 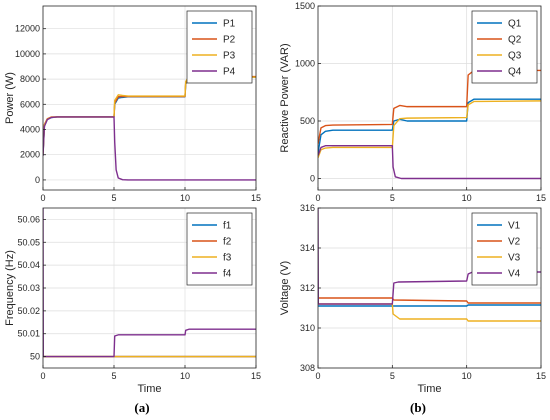 What do you see at coordinates (515, 56) in the screenshot?
I see `legend-label-Q3: Q3` at bounding box center [515, 56].